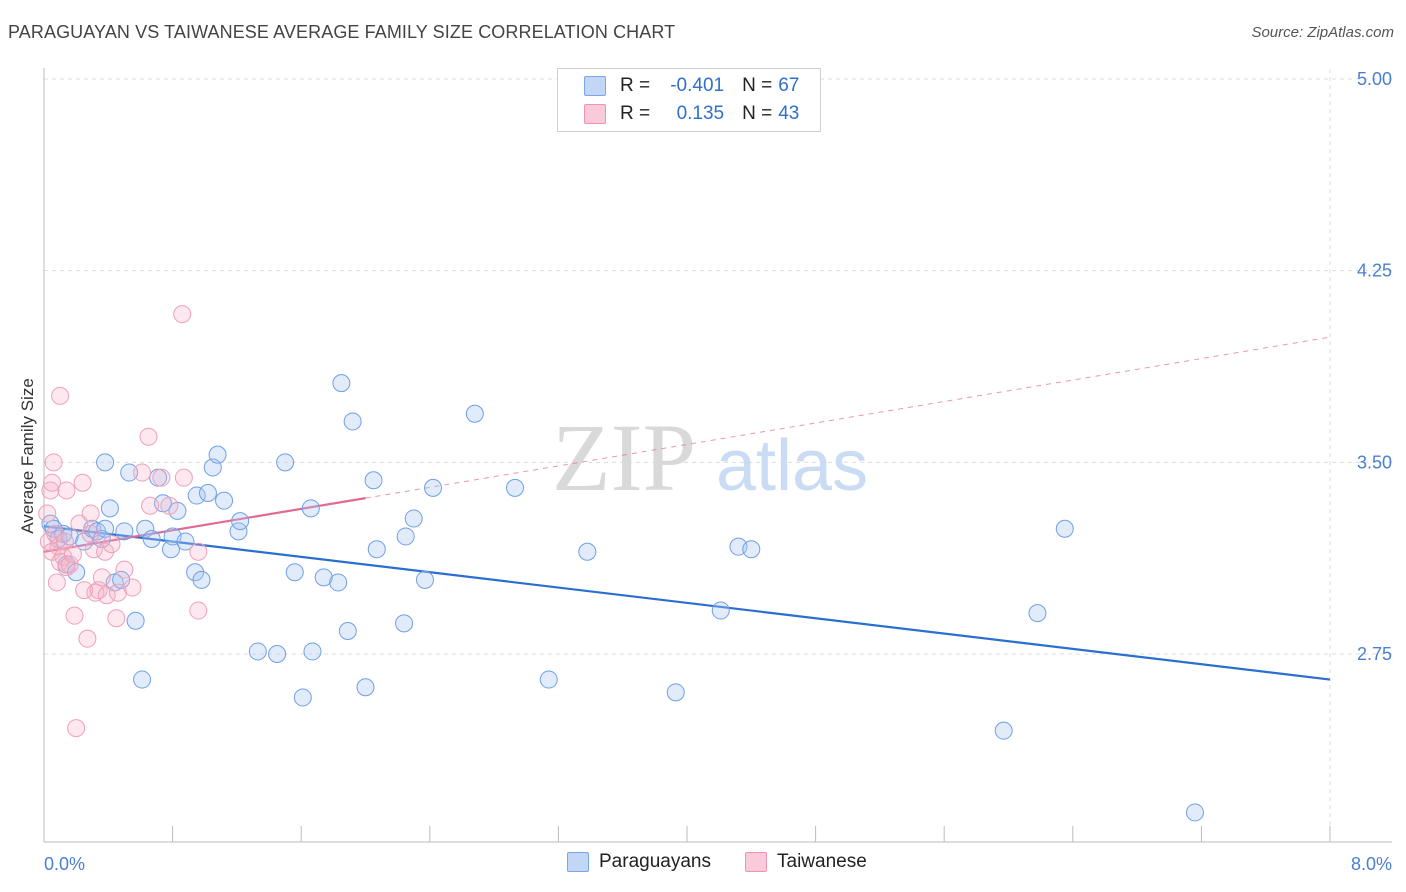  Describe the element at coordinates (806, 862) in the screenshot. I see `legend-item-taiwanese: Taiwanese` at that location.